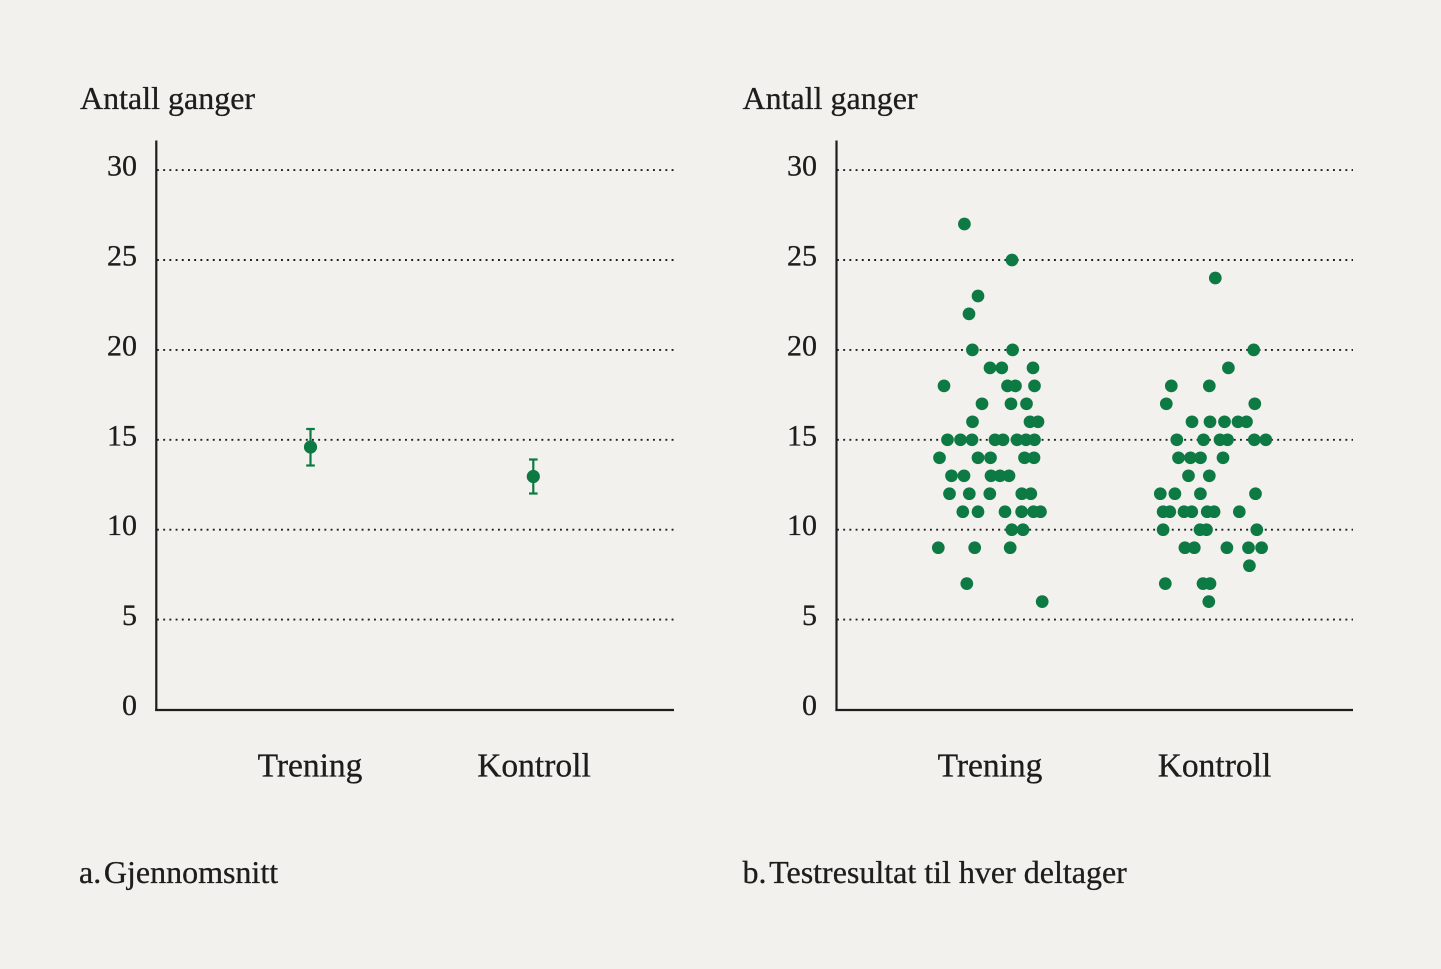 The width and height of the screenshot is (1441, 969). Describe the element at coordinates (935, 872) in the screenshot. I see `svg-text:b. Testresultat til hver delta: b. Testresultat til hver deltager` at that location.